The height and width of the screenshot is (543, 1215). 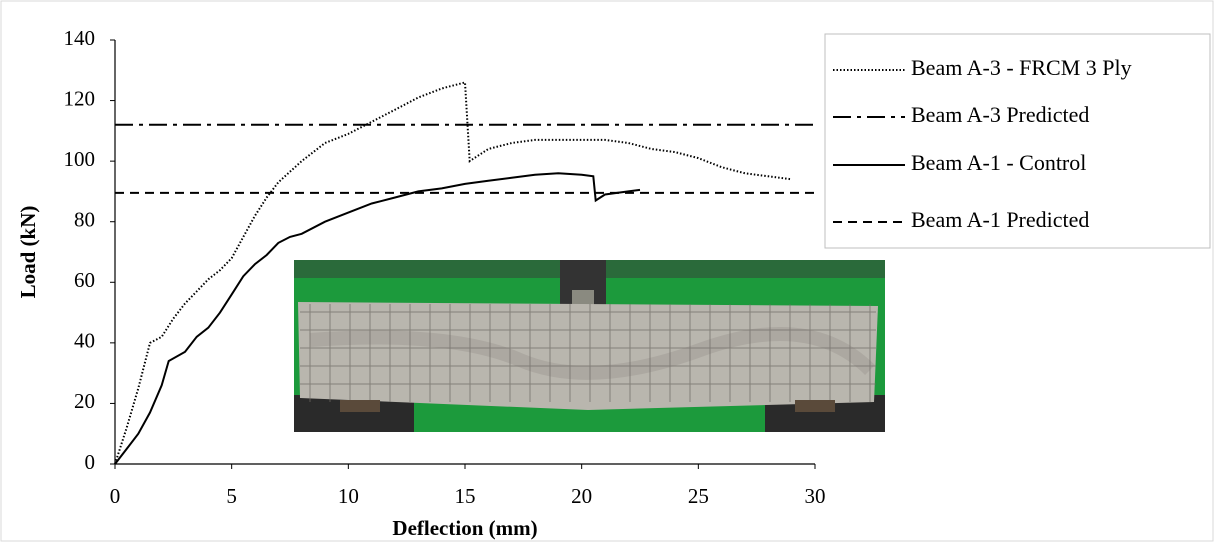 What do you see at coordinates (84, 280) in the screenshot?
I see `y-tick-label: 60` at bounding box center [84, 280].